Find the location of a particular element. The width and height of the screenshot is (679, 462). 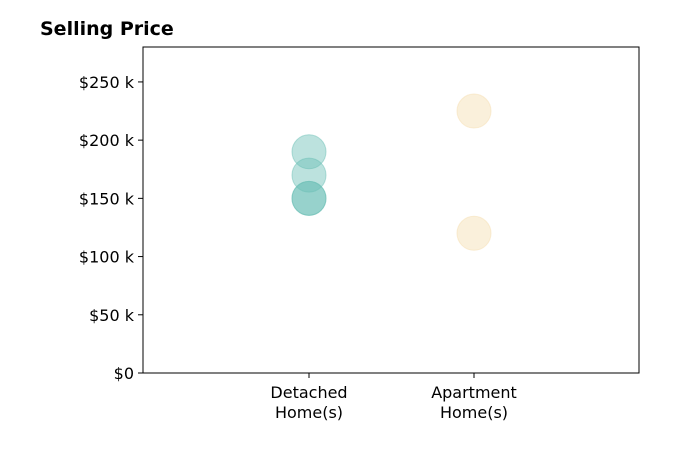

y-tick-label: $200 k is located at coordinates (107, 140).